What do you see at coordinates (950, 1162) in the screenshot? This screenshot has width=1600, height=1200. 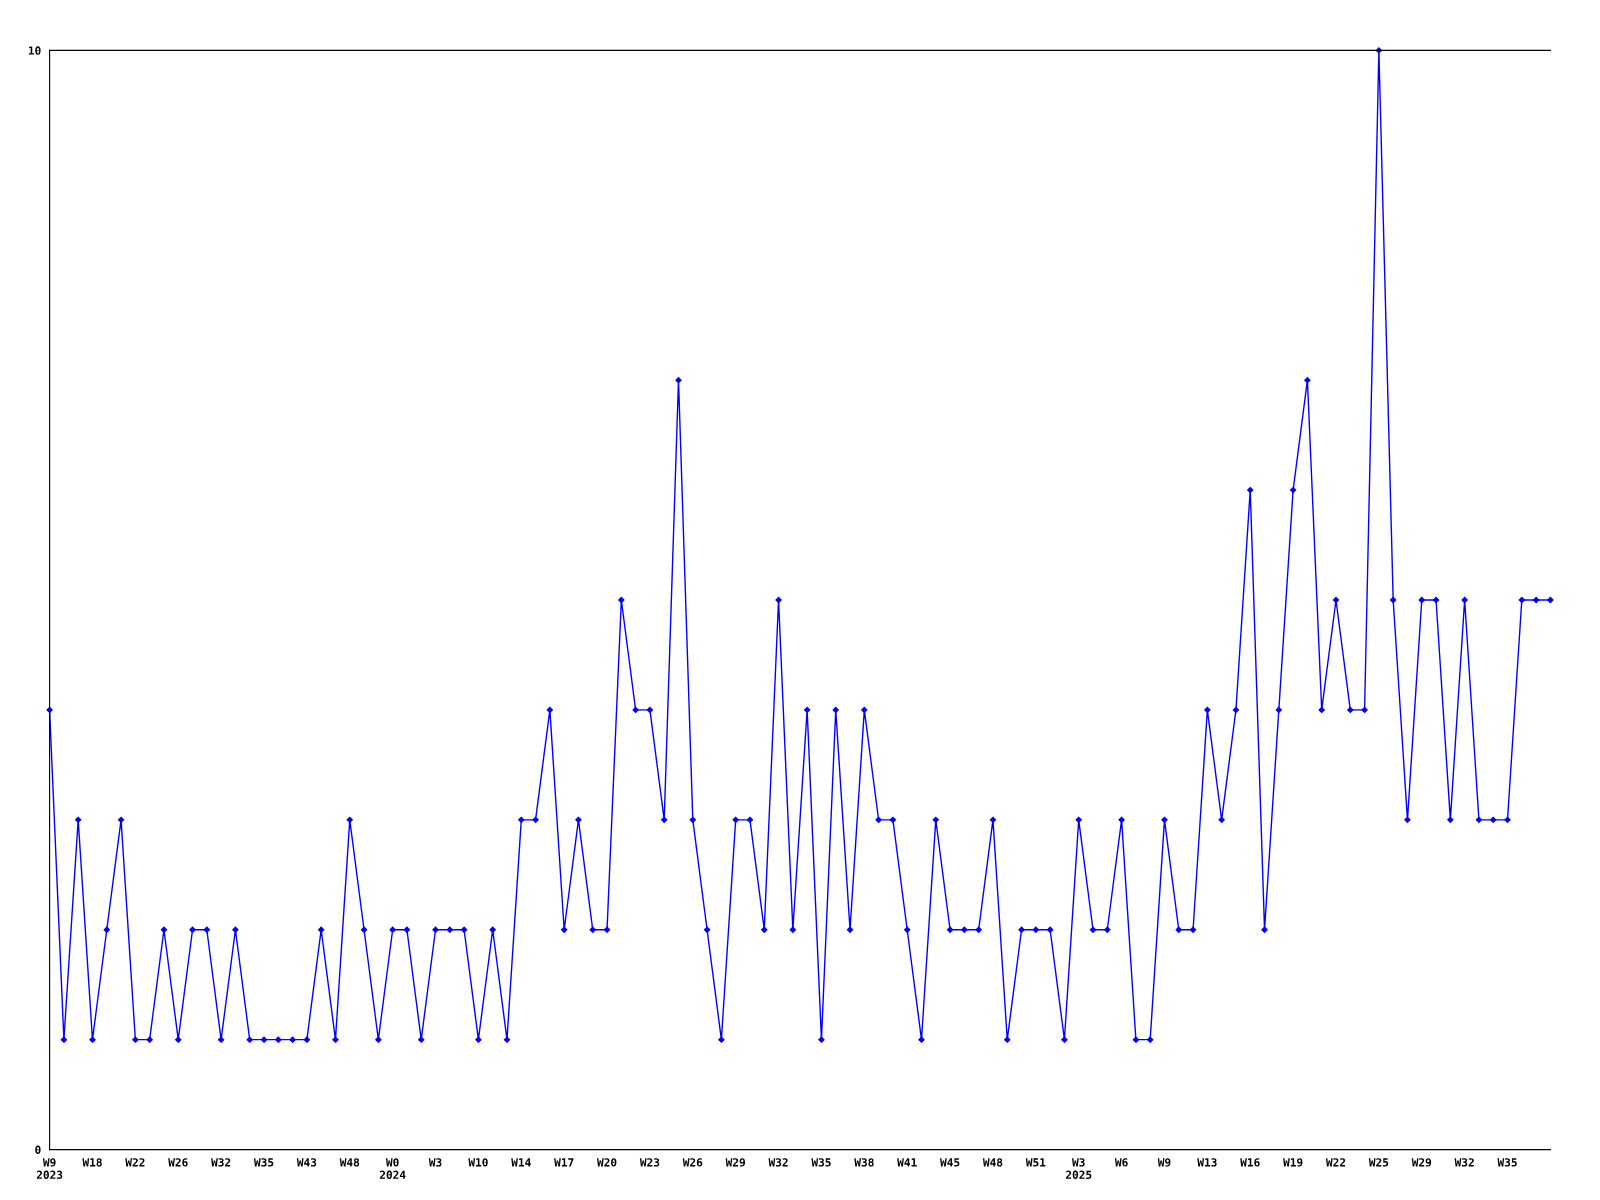 I see `x-tick-label: W45` at bounding box center [950, 1162].